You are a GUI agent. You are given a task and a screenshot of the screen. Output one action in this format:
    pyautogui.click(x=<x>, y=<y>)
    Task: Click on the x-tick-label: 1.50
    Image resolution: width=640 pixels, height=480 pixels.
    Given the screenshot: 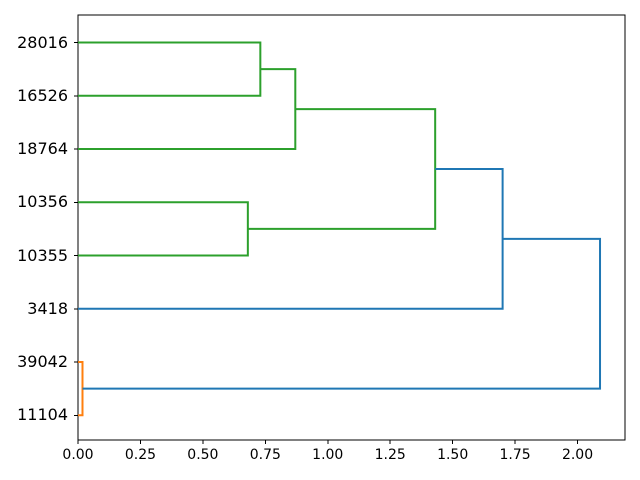 What is the action you would take?
    pyautogui.click(x=453, y=455)
    